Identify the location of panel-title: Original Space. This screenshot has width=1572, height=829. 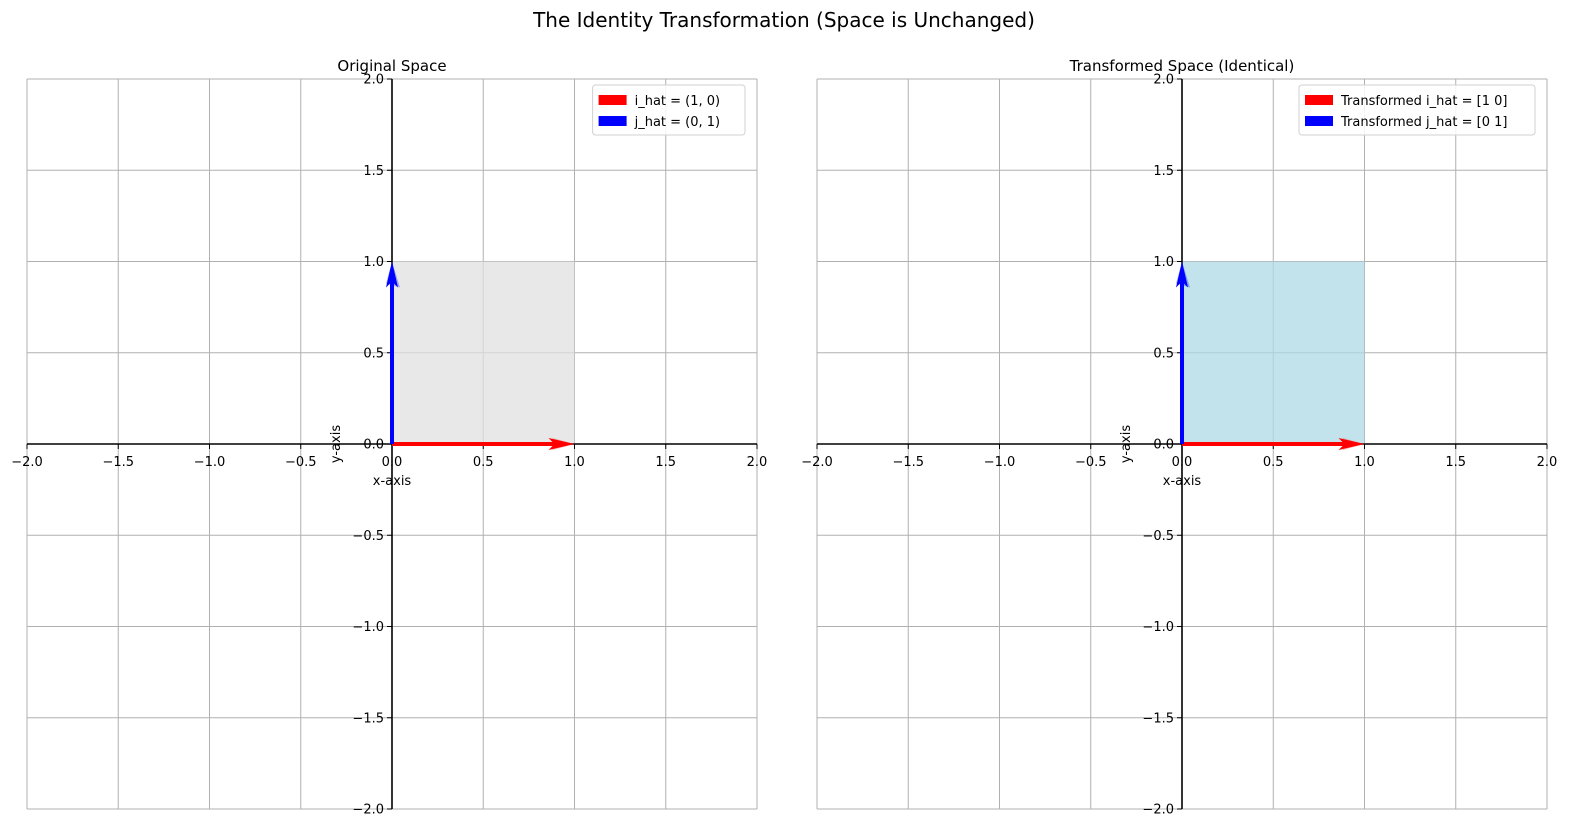
(391, 66).